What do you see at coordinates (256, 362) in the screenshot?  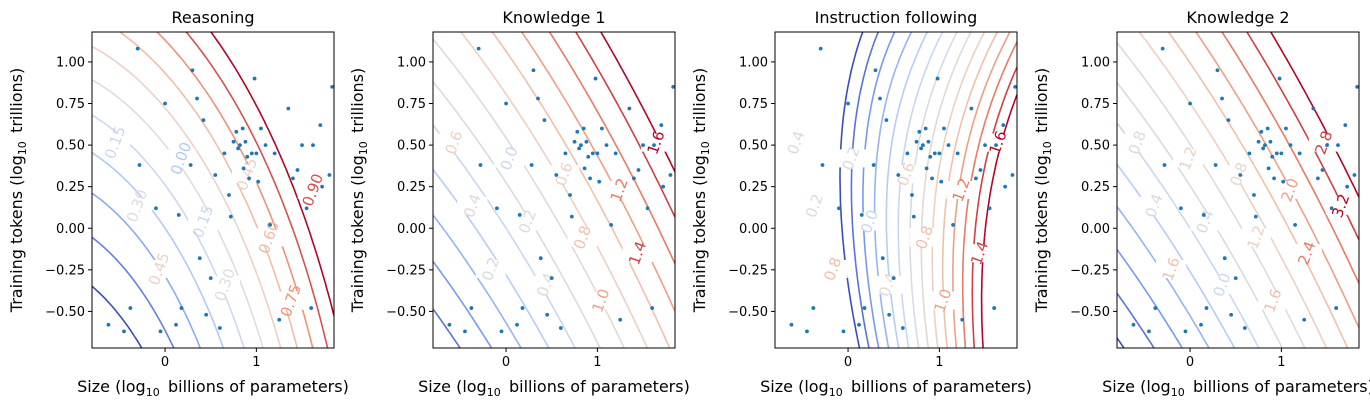 I see `x-tick-label: 1` at bounding box center [256, 362].